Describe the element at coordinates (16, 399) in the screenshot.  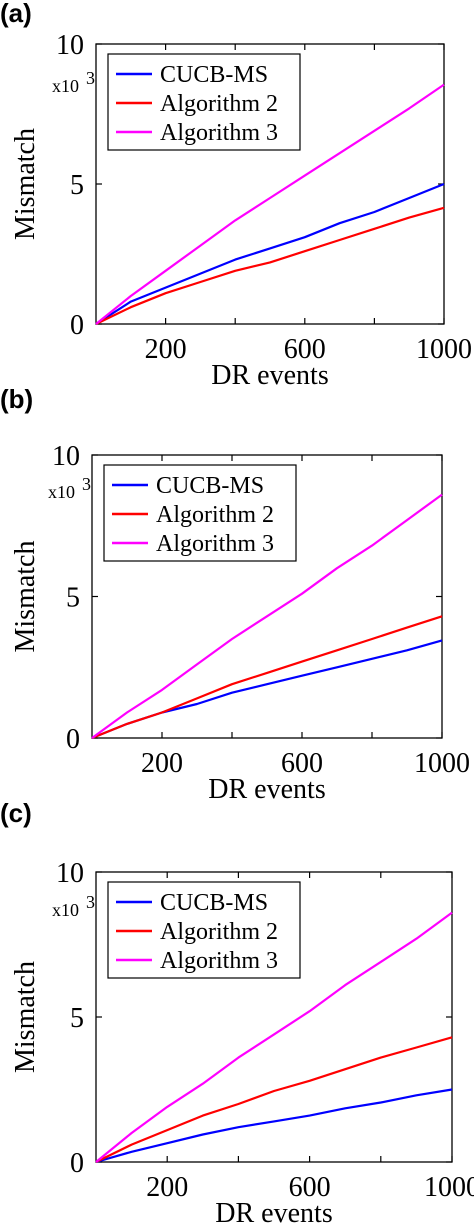
I see `panel-label: (b)` at that location.